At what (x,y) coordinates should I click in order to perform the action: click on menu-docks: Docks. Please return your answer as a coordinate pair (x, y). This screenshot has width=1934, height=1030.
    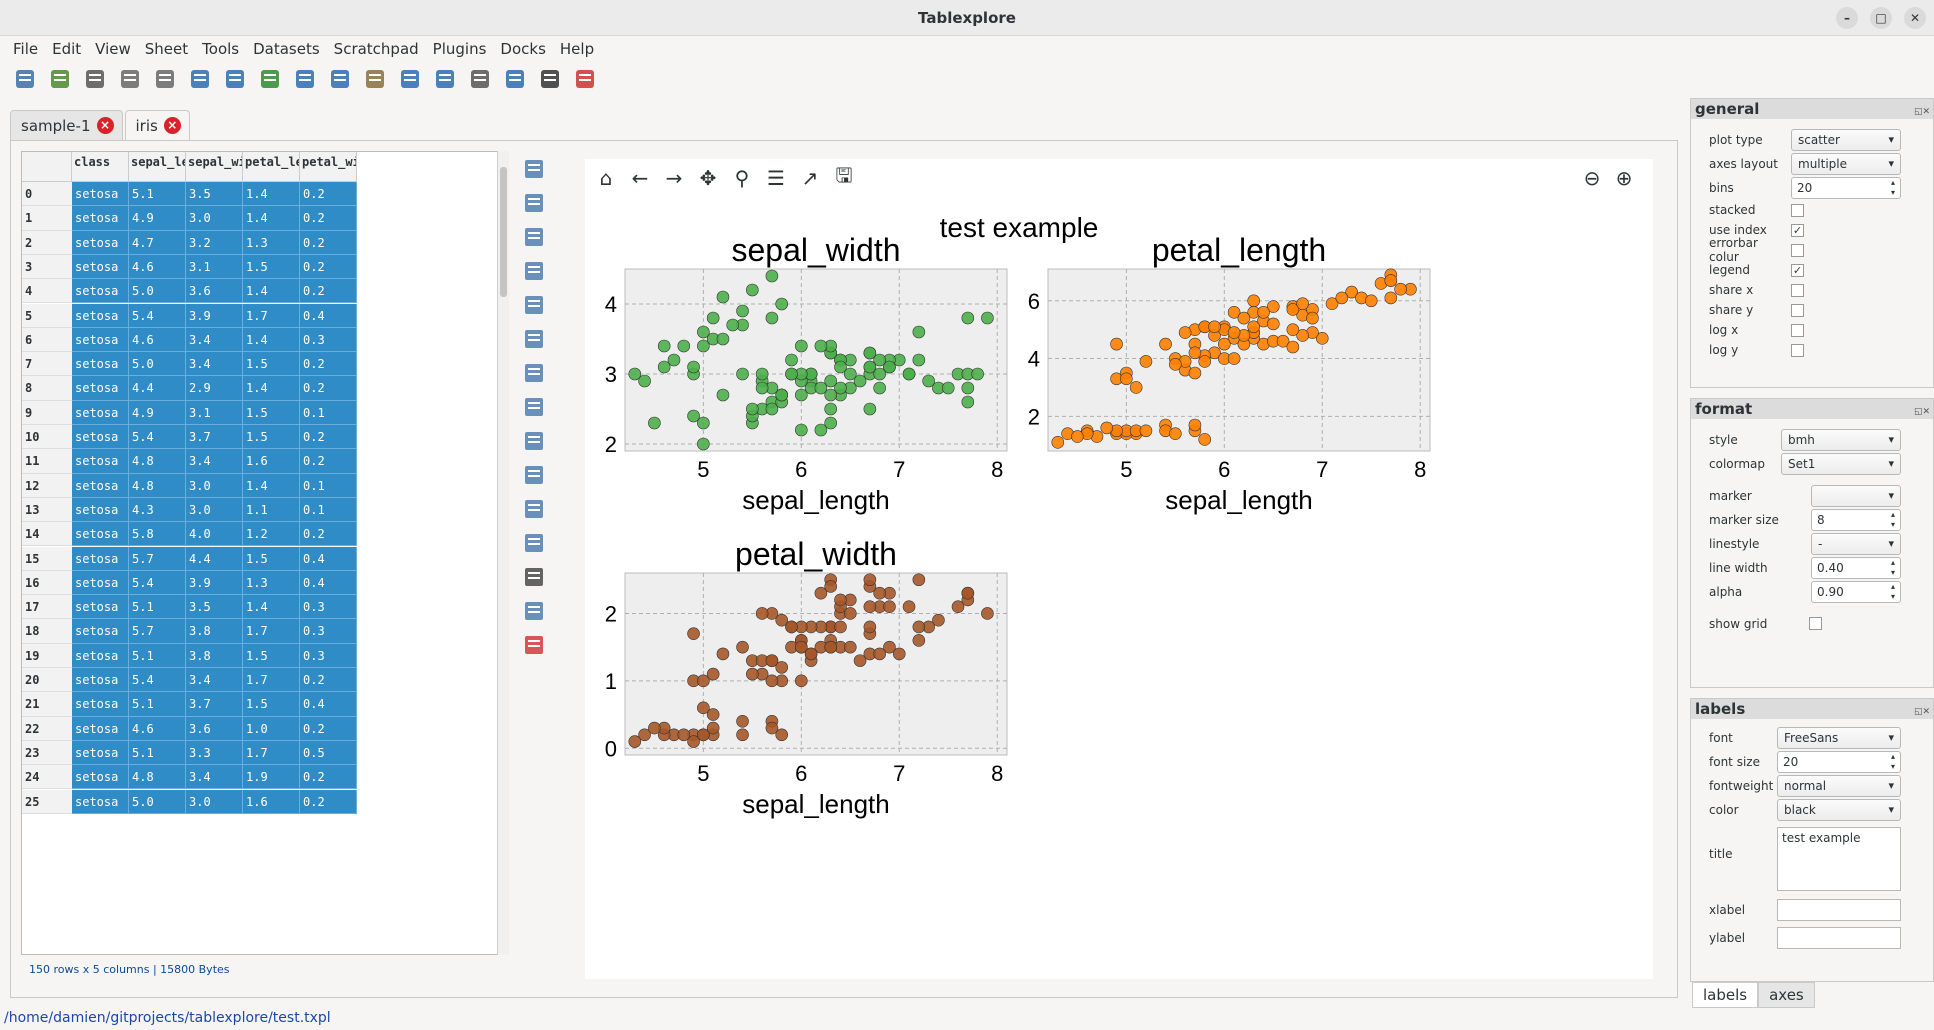
    Looking at the image, I should click on (523, 49).